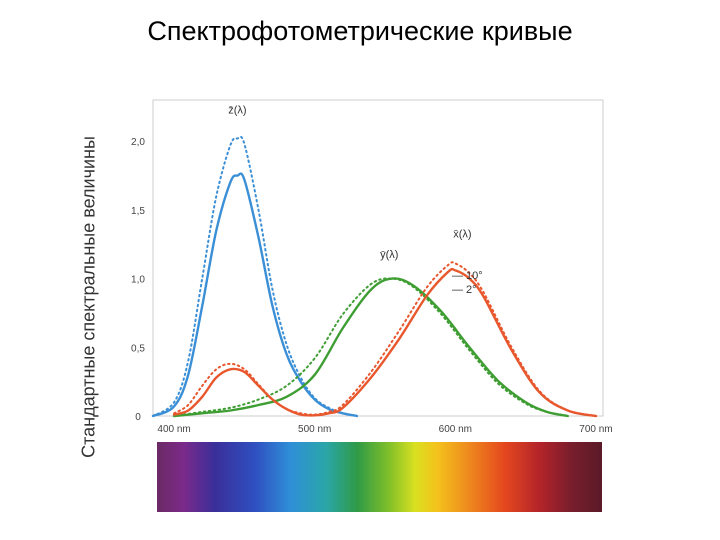  I want to click on y-tick-label-4: 2,0, so click(138, 142).